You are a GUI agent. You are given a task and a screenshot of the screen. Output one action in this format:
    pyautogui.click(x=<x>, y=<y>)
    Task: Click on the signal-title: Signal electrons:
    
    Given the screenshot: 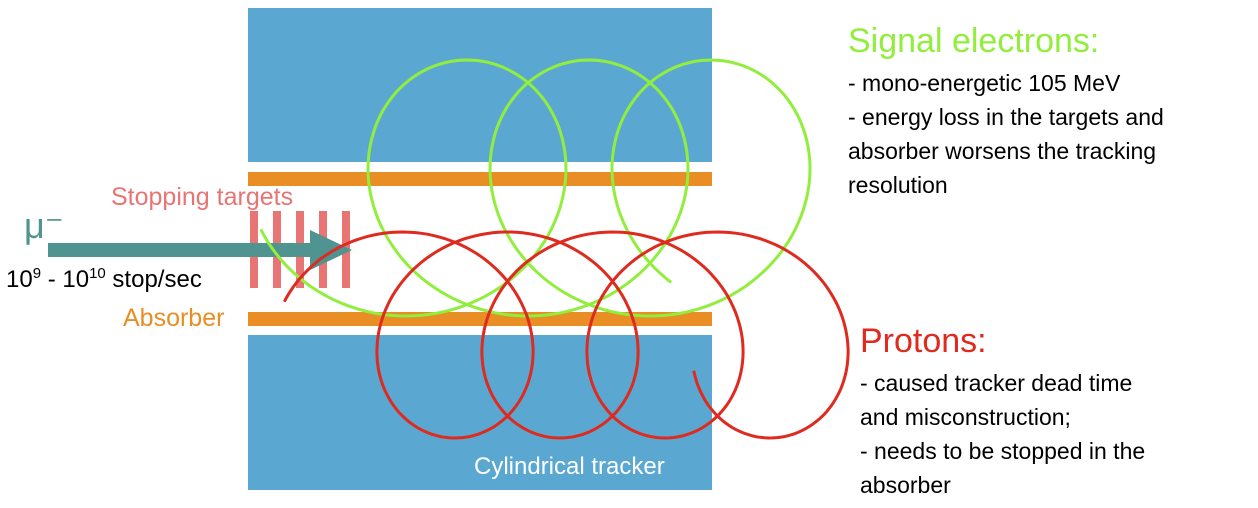 What is the action you would take?
    pyautogui.click(x=974, y=41)
    